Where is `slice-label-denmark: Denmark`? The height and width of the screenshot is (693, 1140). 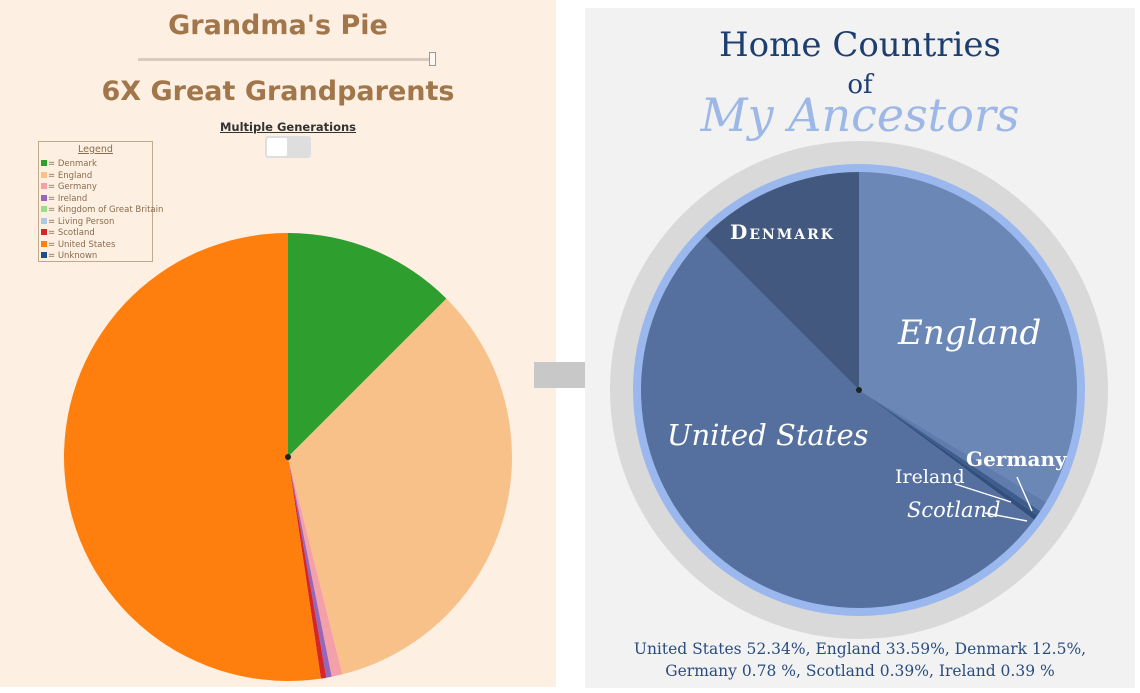
slice-label-denmark: Denmark is located at coordinates (782, 232).